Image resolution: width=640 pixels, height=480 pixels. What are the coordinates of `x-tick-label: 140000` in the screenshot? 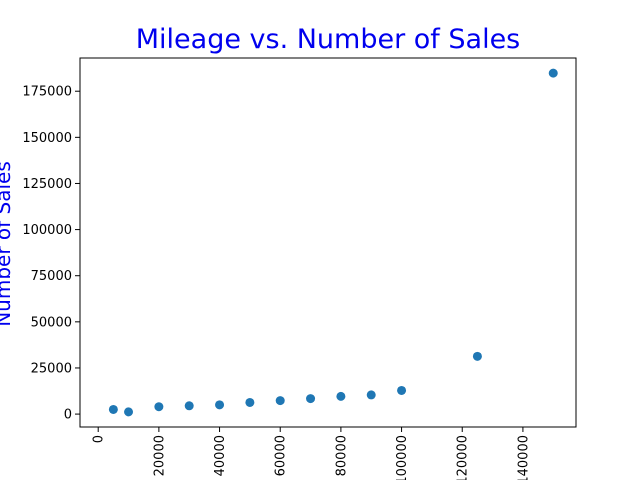 It's located at (523, 457).